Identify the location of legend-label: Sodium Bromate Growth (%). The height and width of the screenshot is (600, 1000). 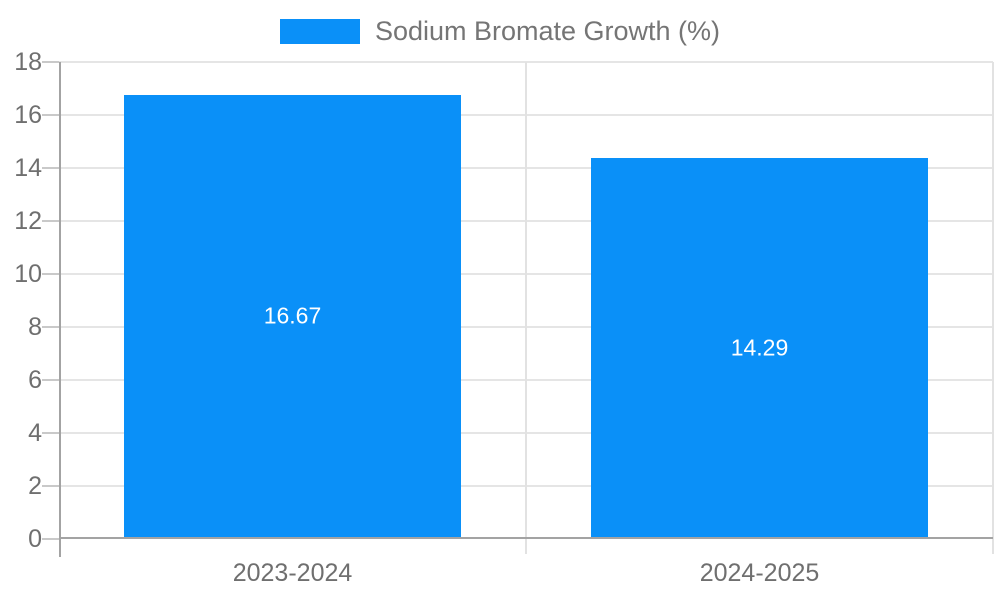
(547, 31).